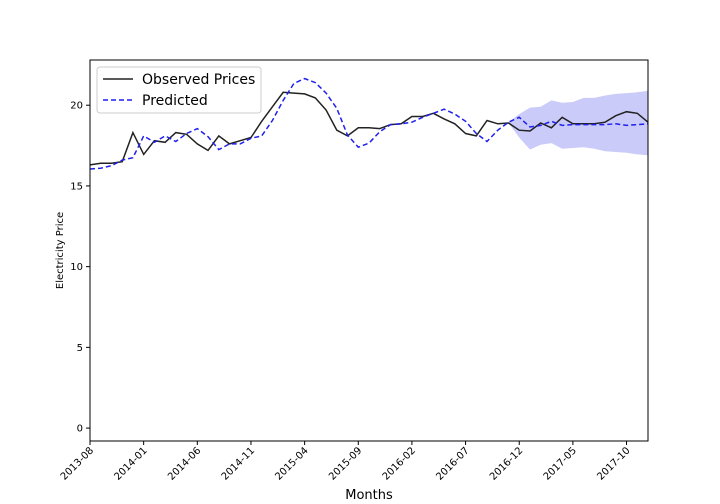 This screenshot has width=720, height=504. I want to click on plot-area, so click(369, 123).